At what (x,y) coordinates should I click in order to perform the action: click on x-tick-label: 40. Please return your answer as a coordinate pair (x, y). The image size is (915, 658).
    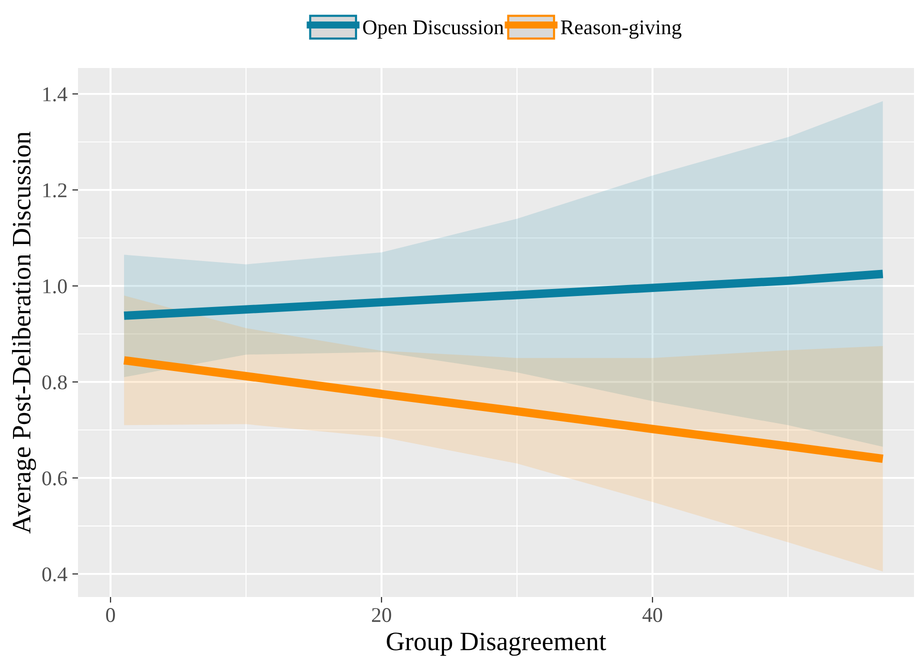
    Looking at the image, I should click on (652, 615).